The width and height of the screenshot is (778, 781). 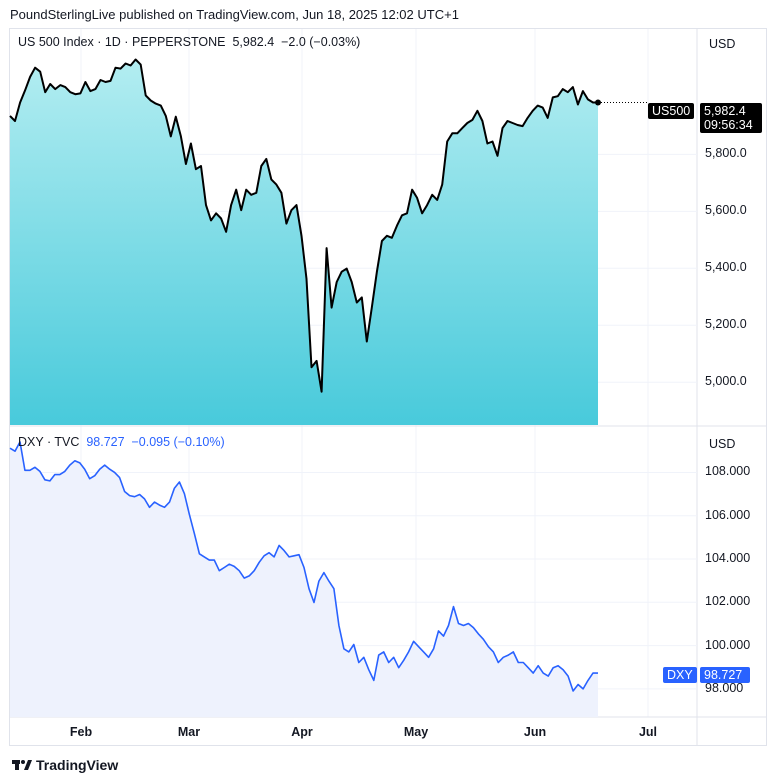 I want to click on us500-last: 5,982.4, so click(x=253, y=42).